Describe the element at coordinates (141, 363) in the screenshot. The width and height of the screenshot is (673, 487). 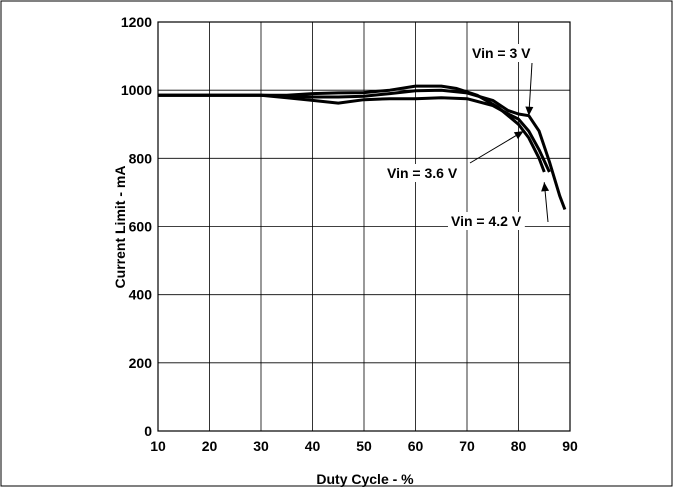
I see `y-tick-label: 200` at that location.